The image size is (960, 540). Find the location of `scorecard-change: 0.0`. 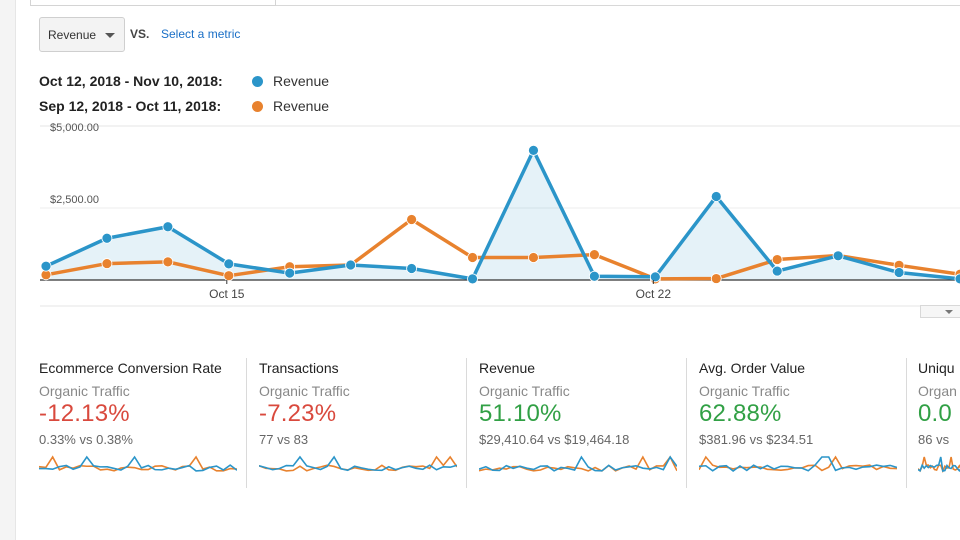

scorecard-change: 0.0 is located at coordinates (935, 413).